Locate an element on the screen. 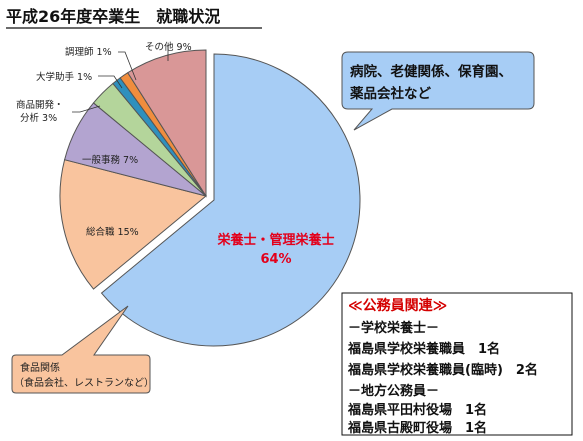 The width and height of the screenshot is (583, 441). slice-label-main-value: 64% is located at coordinates (275, 259).